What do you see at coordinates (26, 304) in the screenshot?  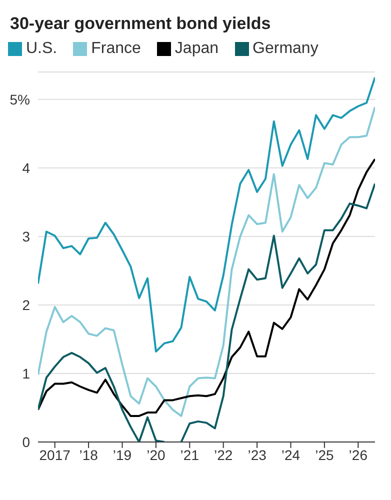 I see `y-tick-label: 2` at bounding box center [26, 304].